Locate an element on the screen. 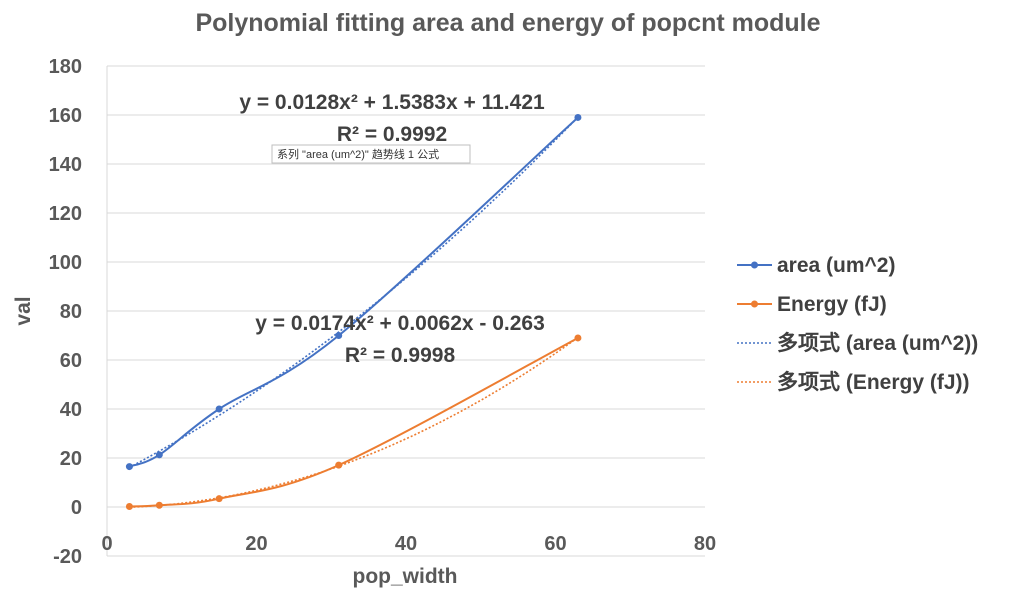  x-tick-labels: 0 20 40 60 80 is located at coordinates (408, 544).